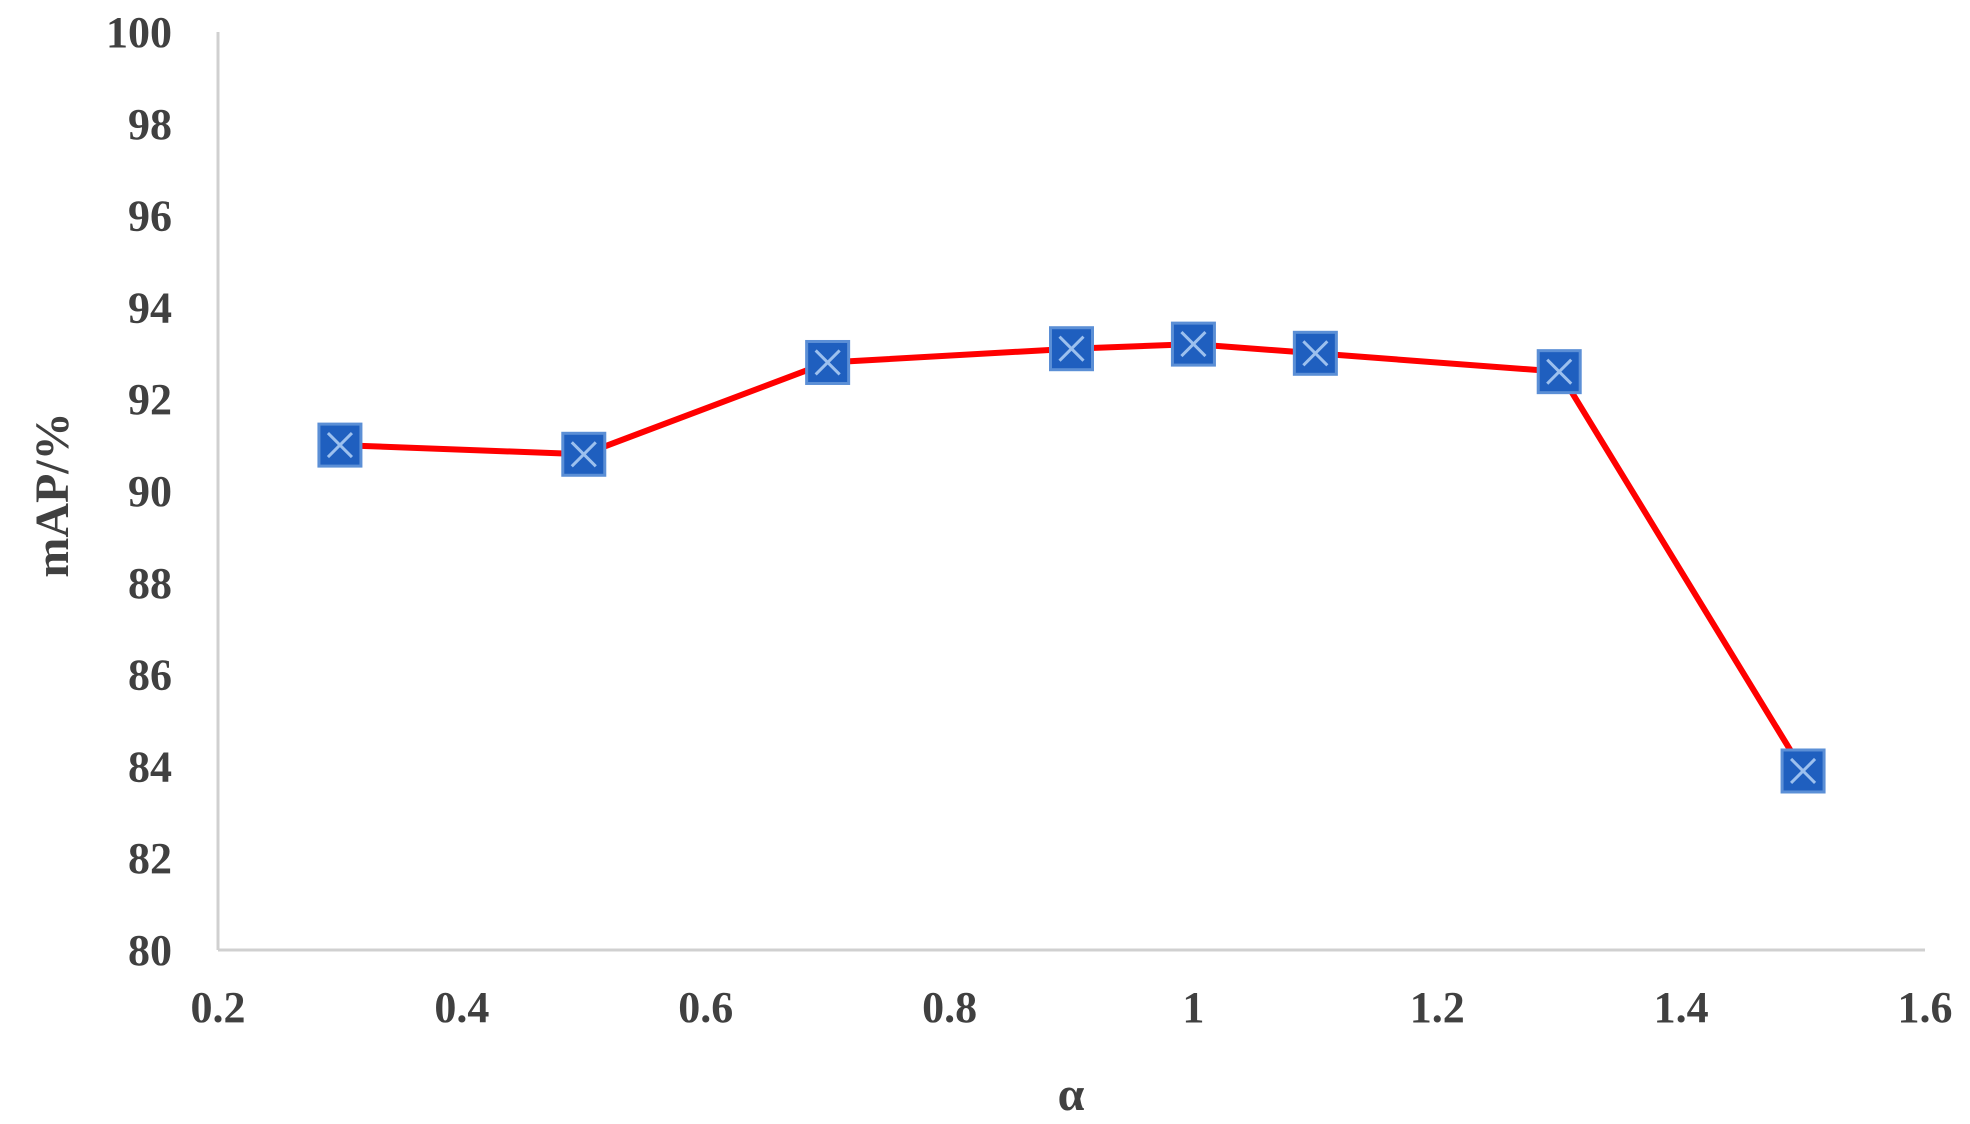 This screenshot has width=1970, height=1124. What do you see at coordinates (150, 307) in the screenshot?
I see `y-tick-label: 94` at bounding box center [150, 307].